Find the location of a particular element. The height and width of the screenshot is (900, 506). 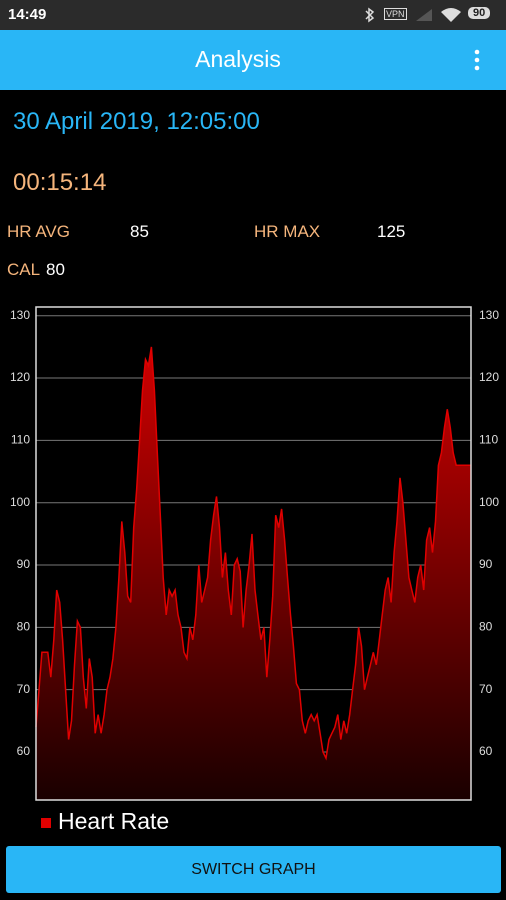

wifi-icon is located at coordinates (451, 15).